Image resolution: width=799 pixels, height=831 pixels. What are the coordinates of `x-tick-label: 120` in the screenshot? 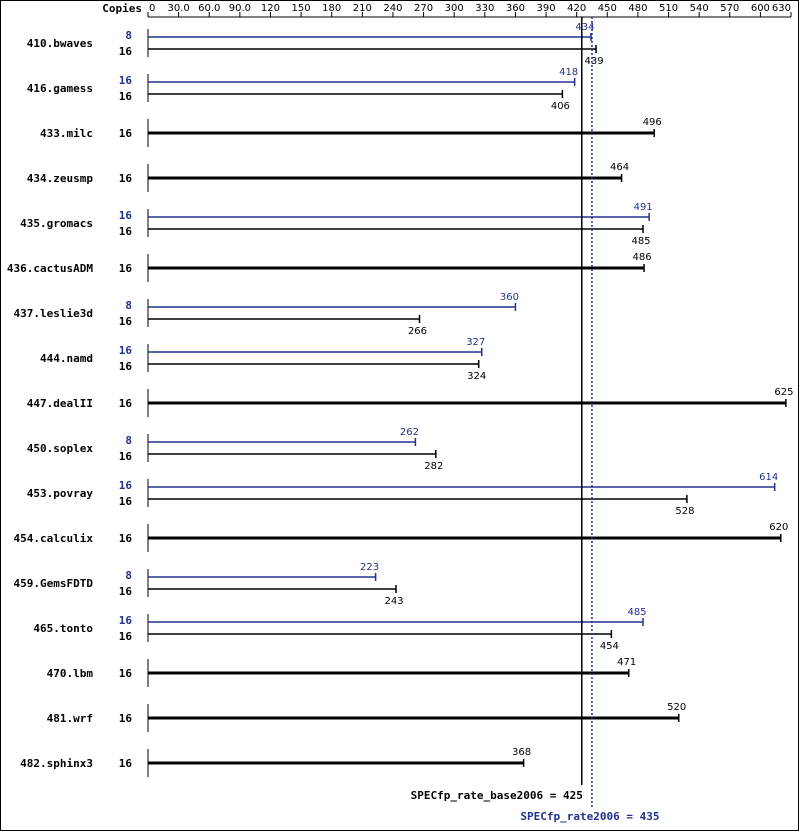 It's located at (270, 8).